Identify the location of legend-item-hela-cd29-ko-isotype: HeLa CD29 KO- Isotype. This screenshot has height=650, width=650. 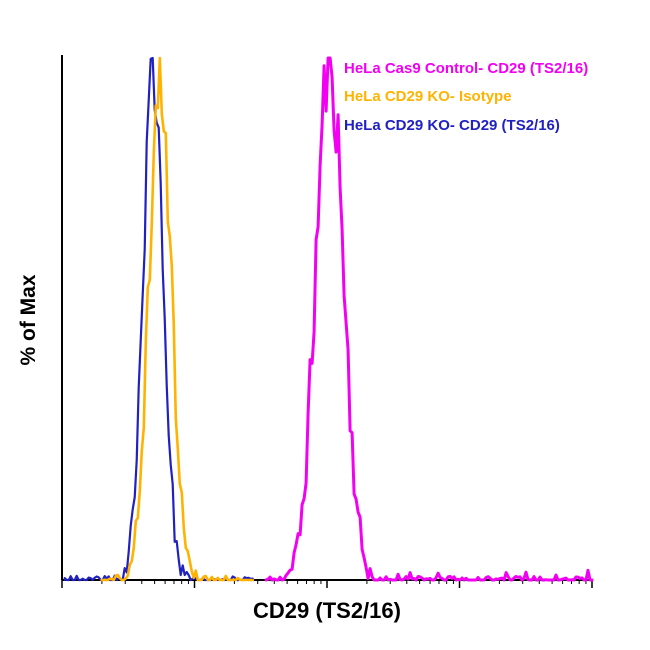
(428, 97).